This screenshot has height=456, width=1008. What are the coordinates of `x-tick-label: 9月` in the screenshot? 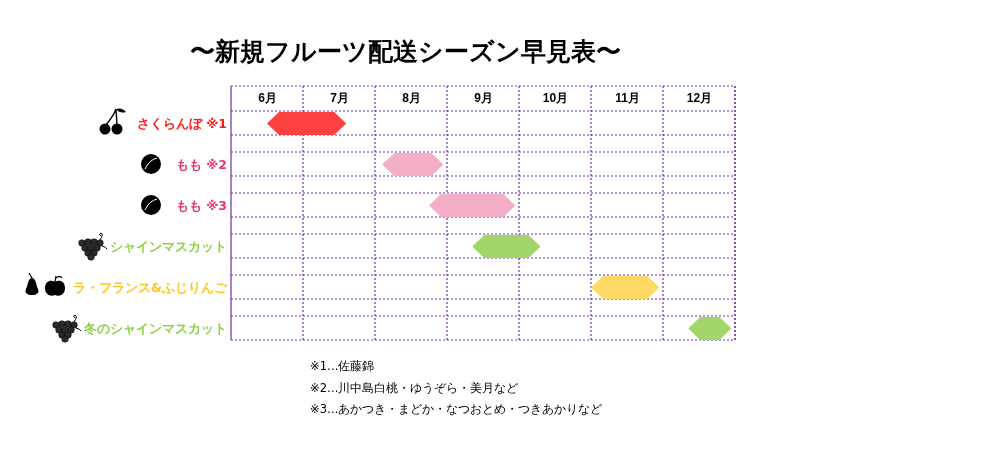 It's located at (483, 98).